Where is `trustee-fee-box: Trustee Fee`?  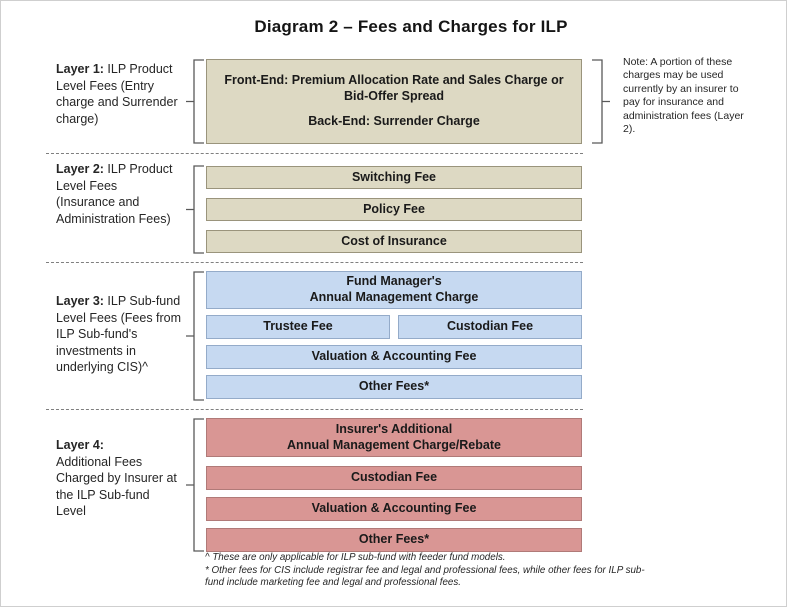 trustee-fee-box: Trustee Fee is located at coordinates (298, 327).